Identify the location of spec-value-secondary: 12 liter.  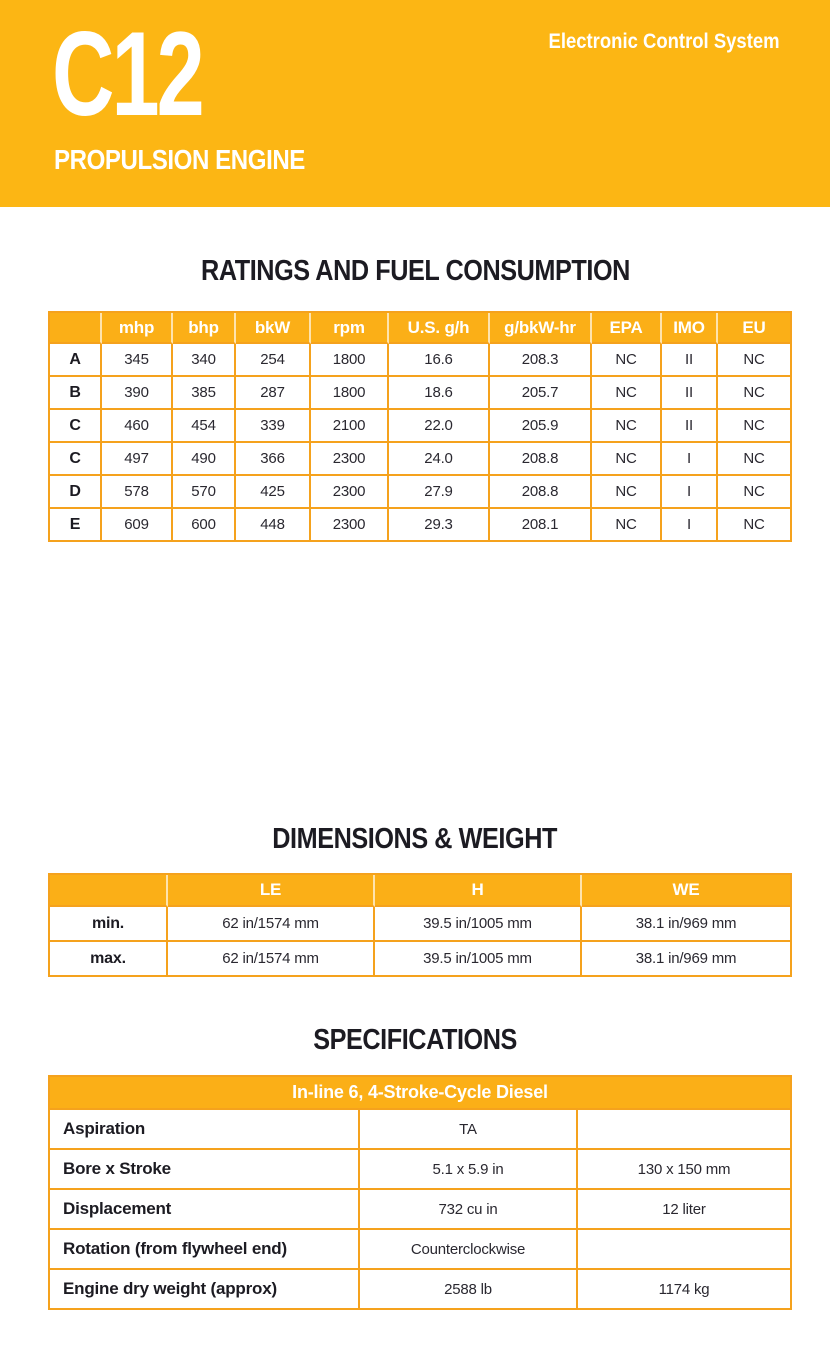
(684, 1210).